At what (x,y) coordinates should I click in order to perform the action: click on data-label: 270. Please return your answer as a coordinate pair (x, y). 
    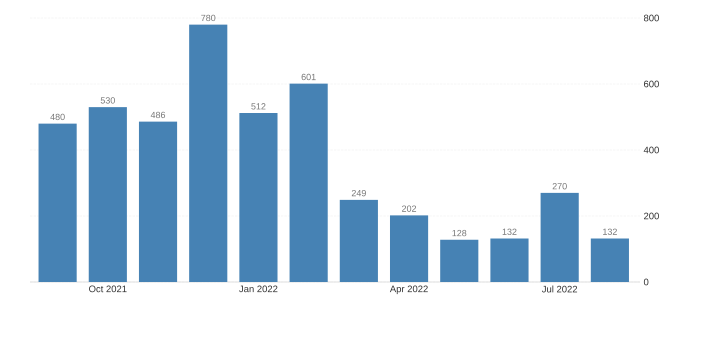
    Looking at the image, I should click on (559, 186).